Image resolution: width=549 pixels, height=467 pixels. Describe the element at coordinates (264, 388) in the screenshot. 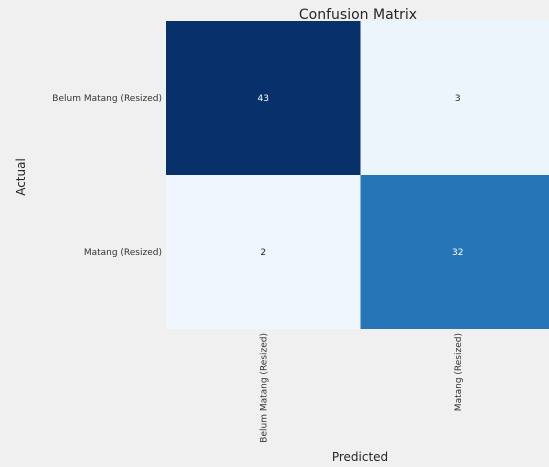

I see `x-tick-label: Belum Matang (Resized)` at that location.